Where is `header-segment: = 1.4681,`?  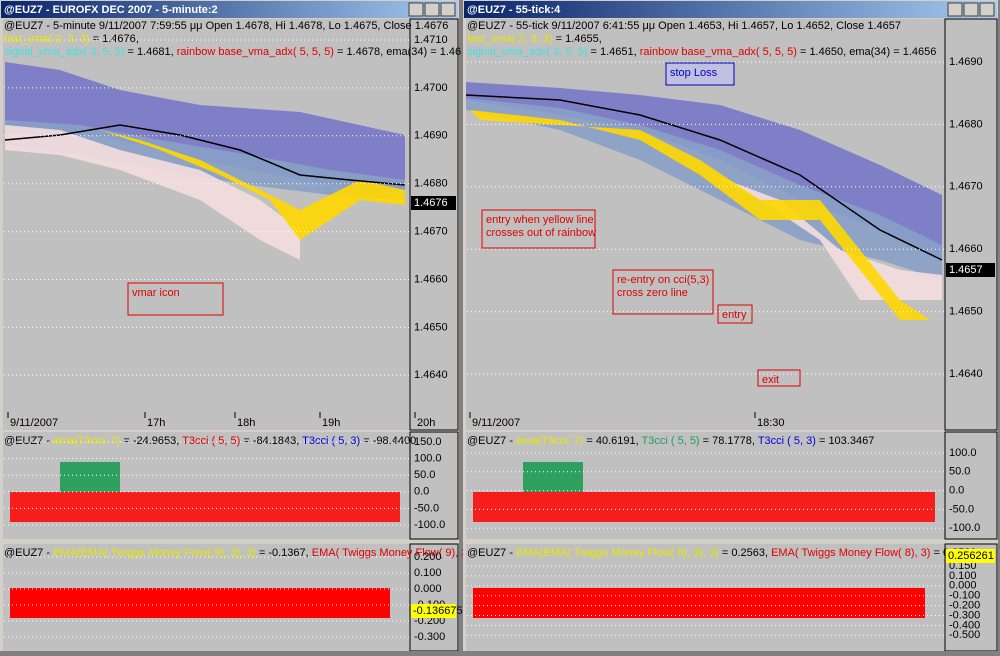
header-segment: = 1.4681, is located at coordinates (150, 52).